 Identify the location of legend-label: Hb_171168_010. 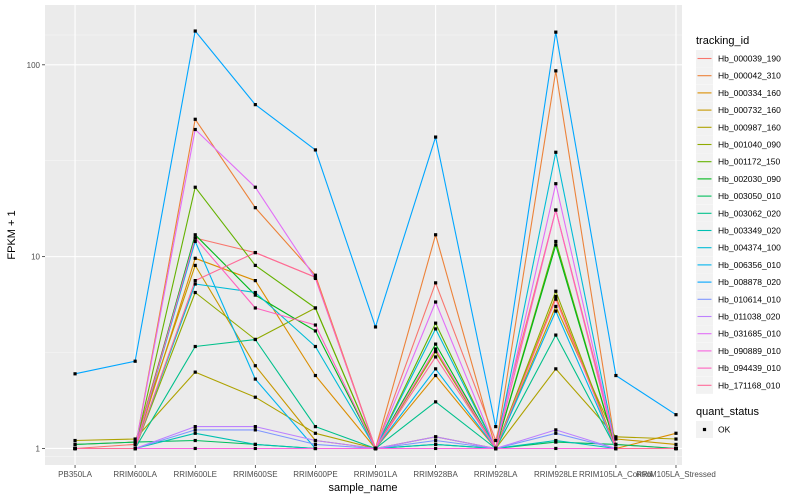
(749, 385).